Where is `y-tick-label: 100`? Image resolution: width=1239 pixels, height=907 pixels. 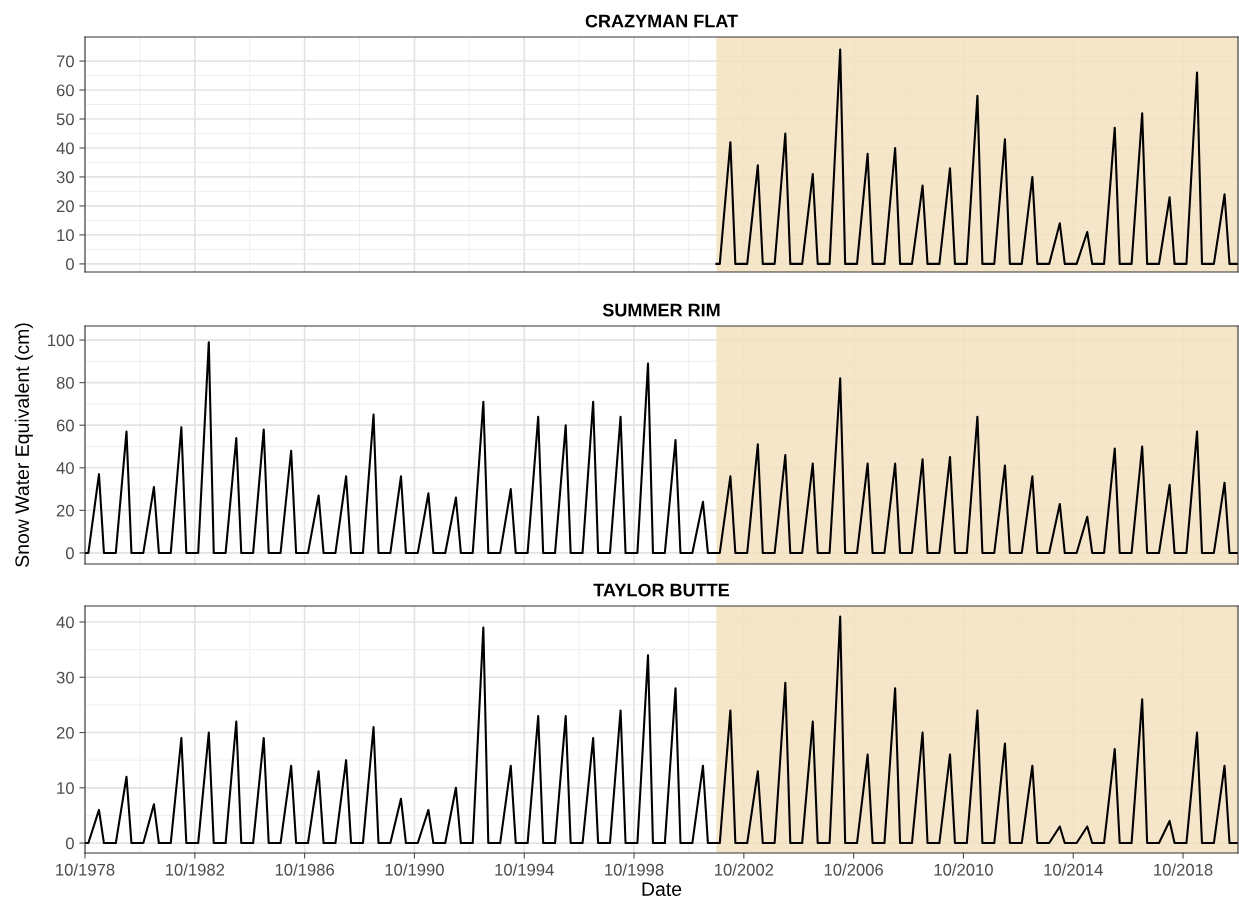
y-tick-label: 100 is located at coordinates (61, 340).